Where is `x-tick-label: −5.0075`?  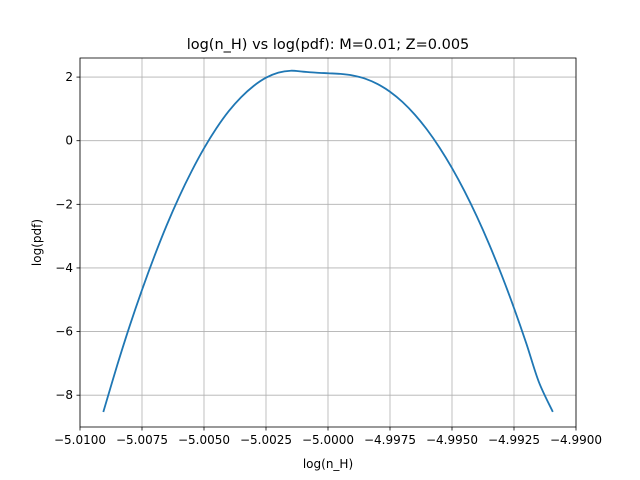 x-tick-label: −5.0075 is located at coordinates (142, 440).